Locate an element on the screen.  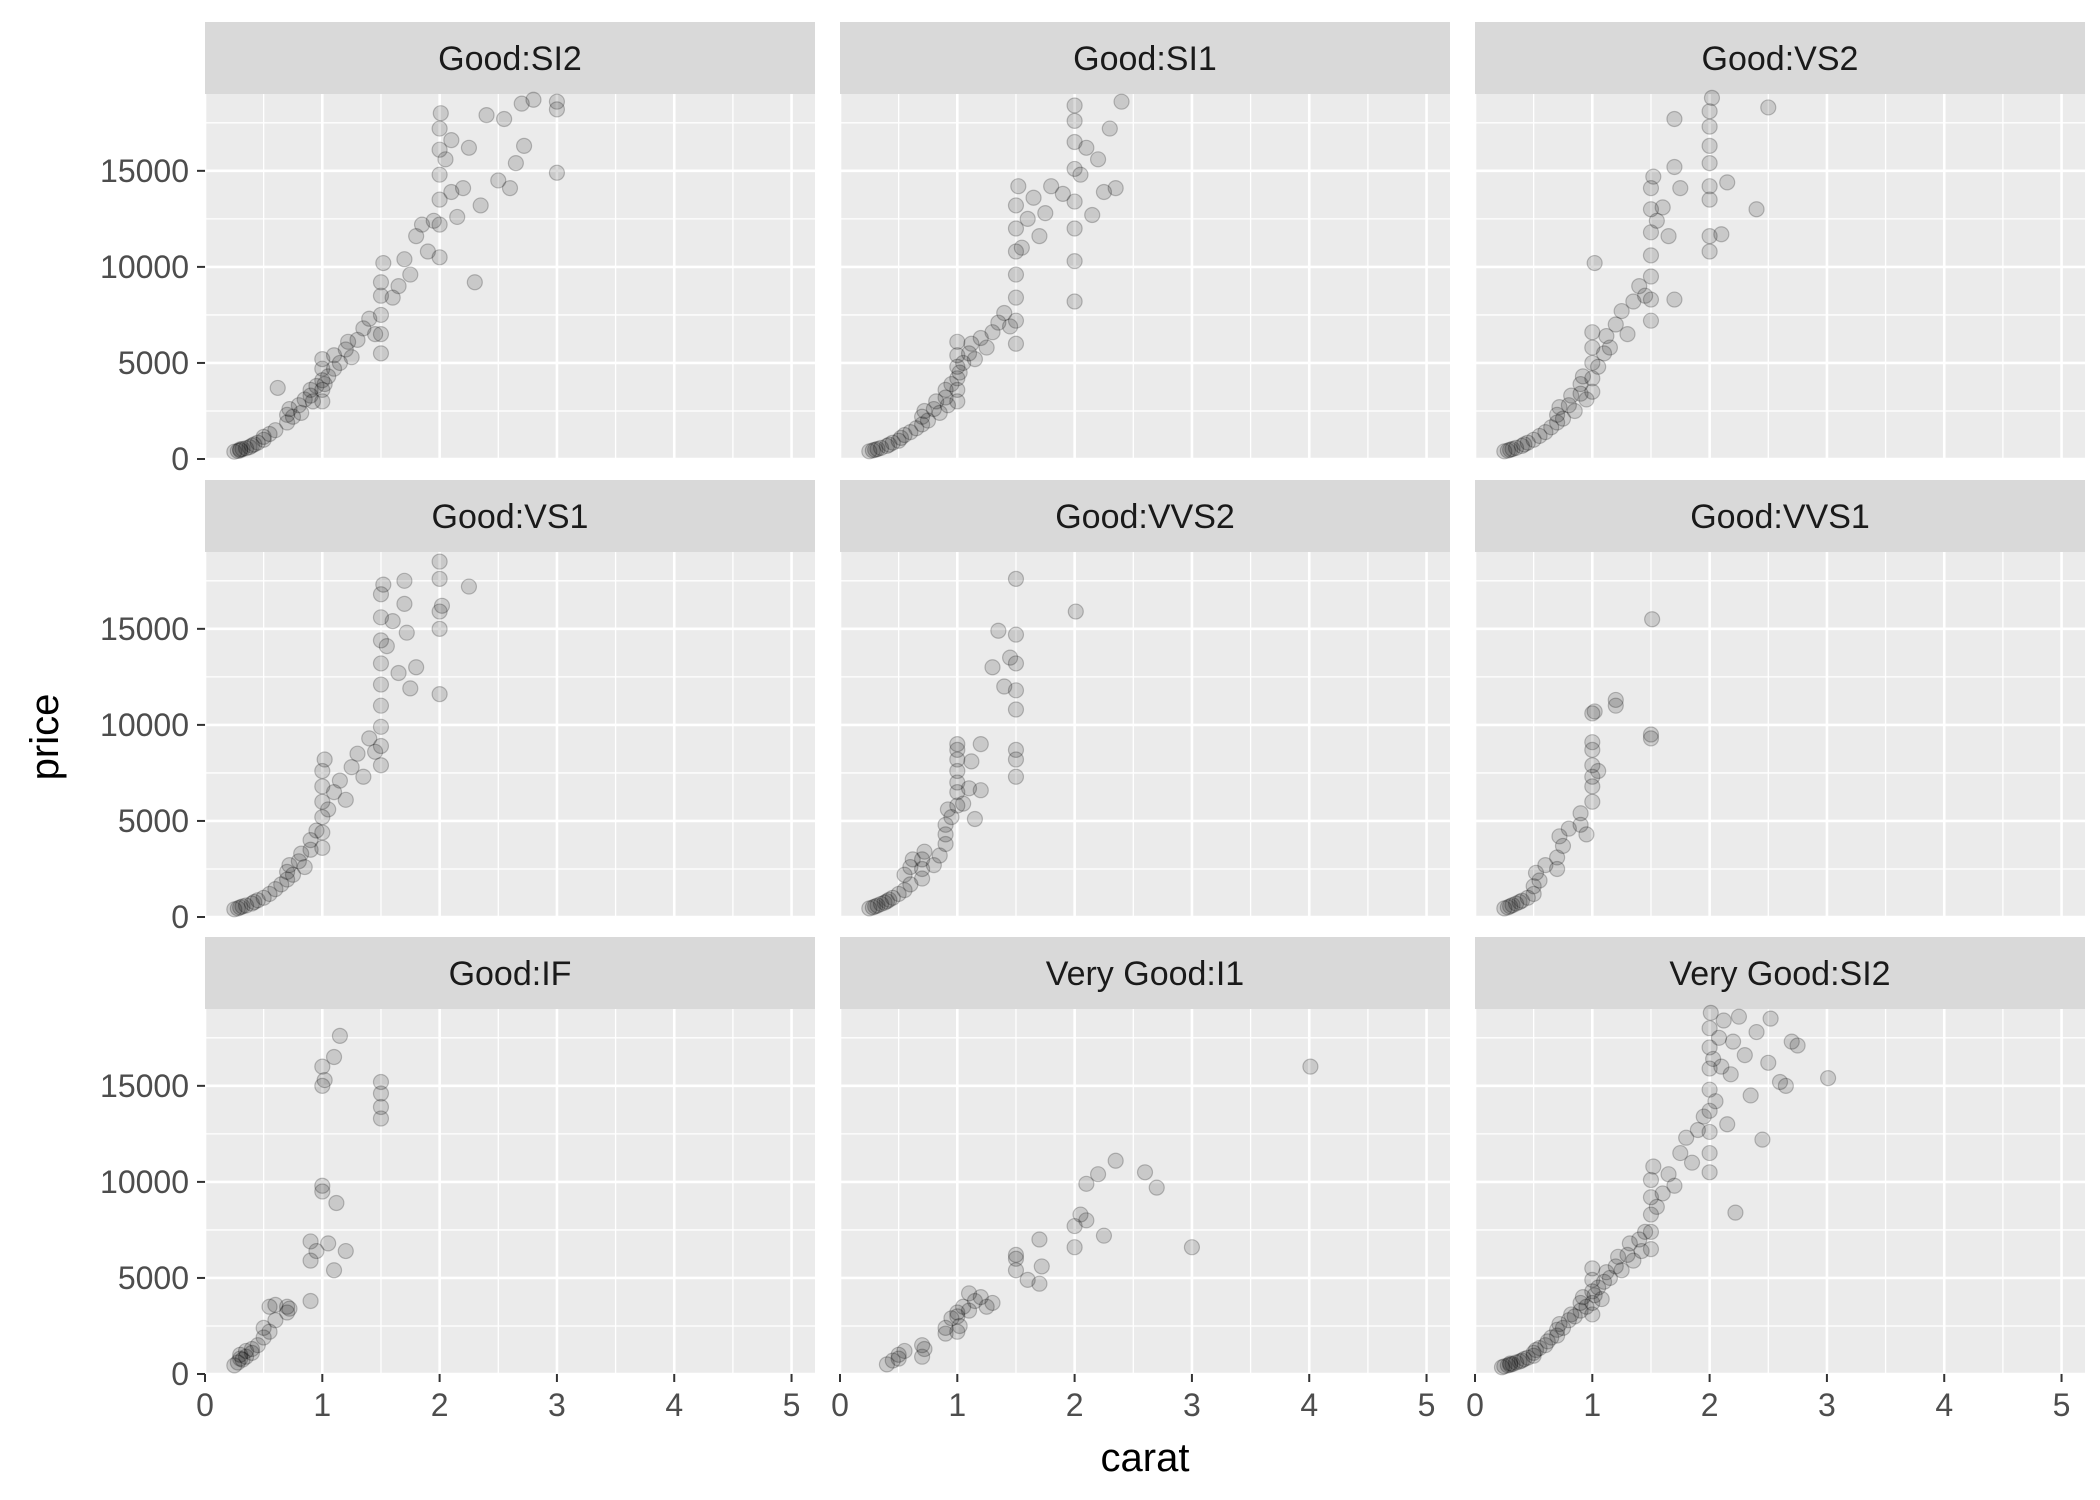
x-tick-label: 5 is located at coordinates (792, 1405).